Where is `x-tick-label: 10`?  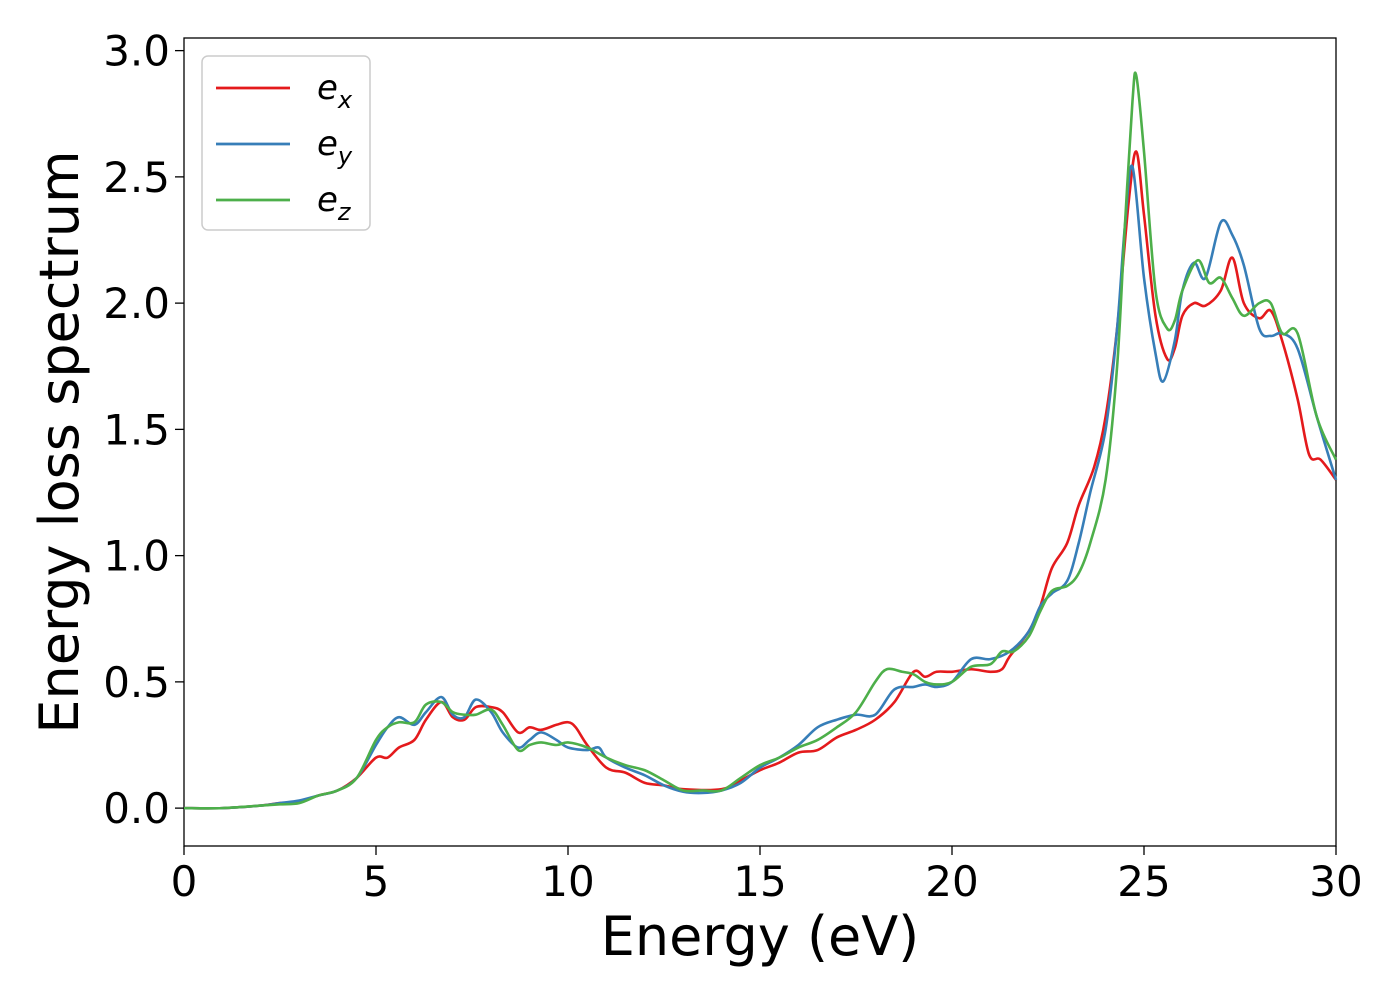 x-tick-label: 10 is located at coordinates (567, 881).